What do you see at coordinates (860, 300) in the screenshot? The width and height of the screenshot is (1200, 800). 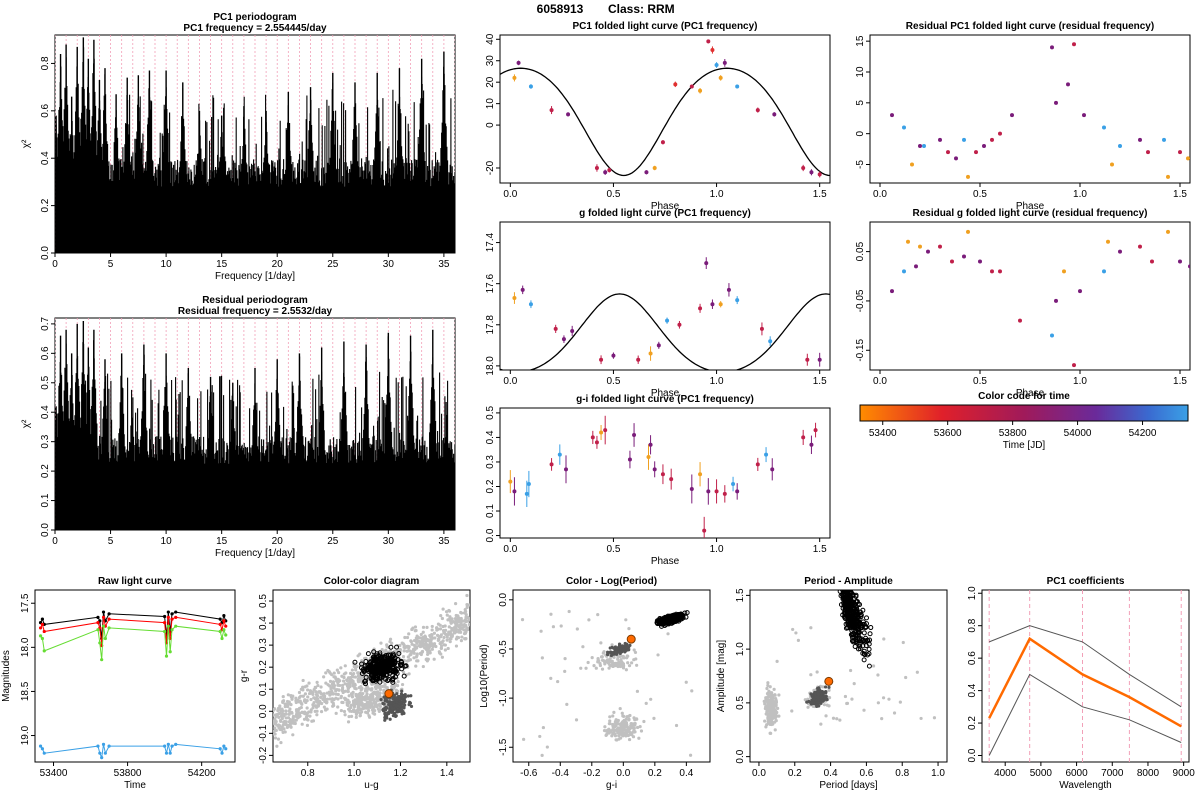 I see `residual_g_folded-y-tick-label: -0.05` at bounding box center [860, 300].